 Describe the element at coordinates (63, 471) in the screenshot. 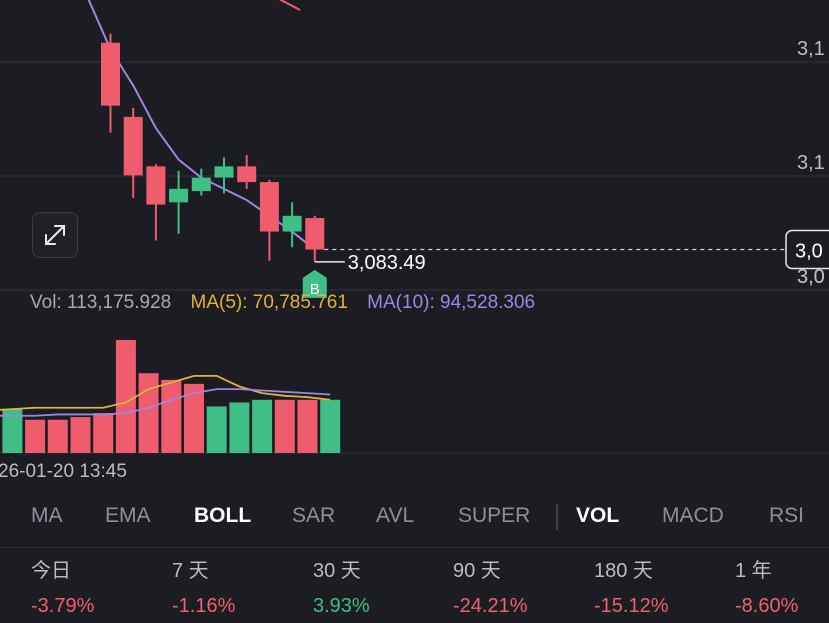

I see `crosshair-time-label: 26-01-20 13:45` at that location.